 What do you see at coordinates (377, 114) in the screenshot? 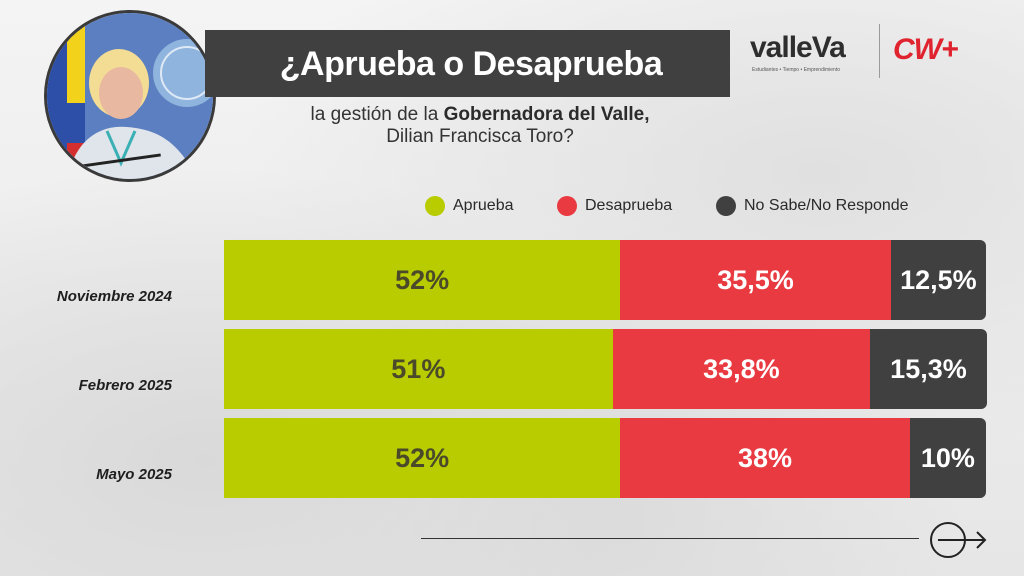
I see `subtitle-intro: la gestión de la` at bounding box center [377, 114].